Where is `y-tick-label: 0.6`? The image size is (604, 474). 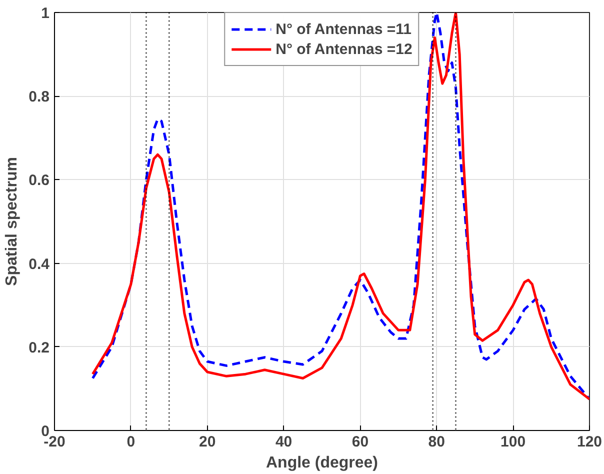 y-tick-label: 0.6 is located at coordinates (39, 181).